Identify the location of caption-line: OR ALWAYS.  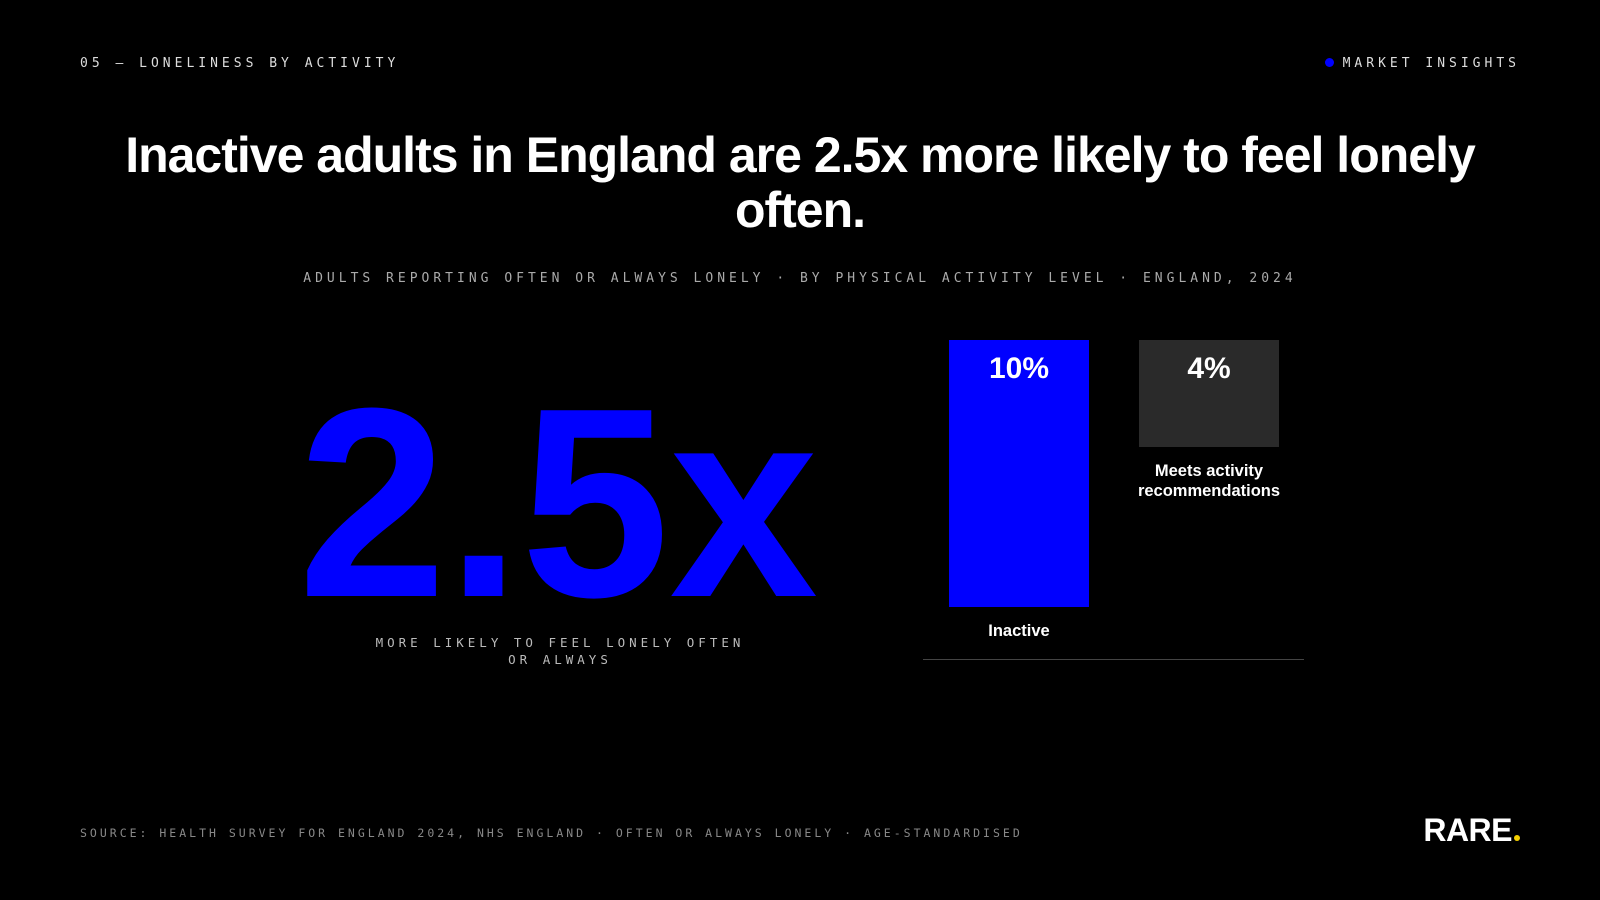
(560, 659).